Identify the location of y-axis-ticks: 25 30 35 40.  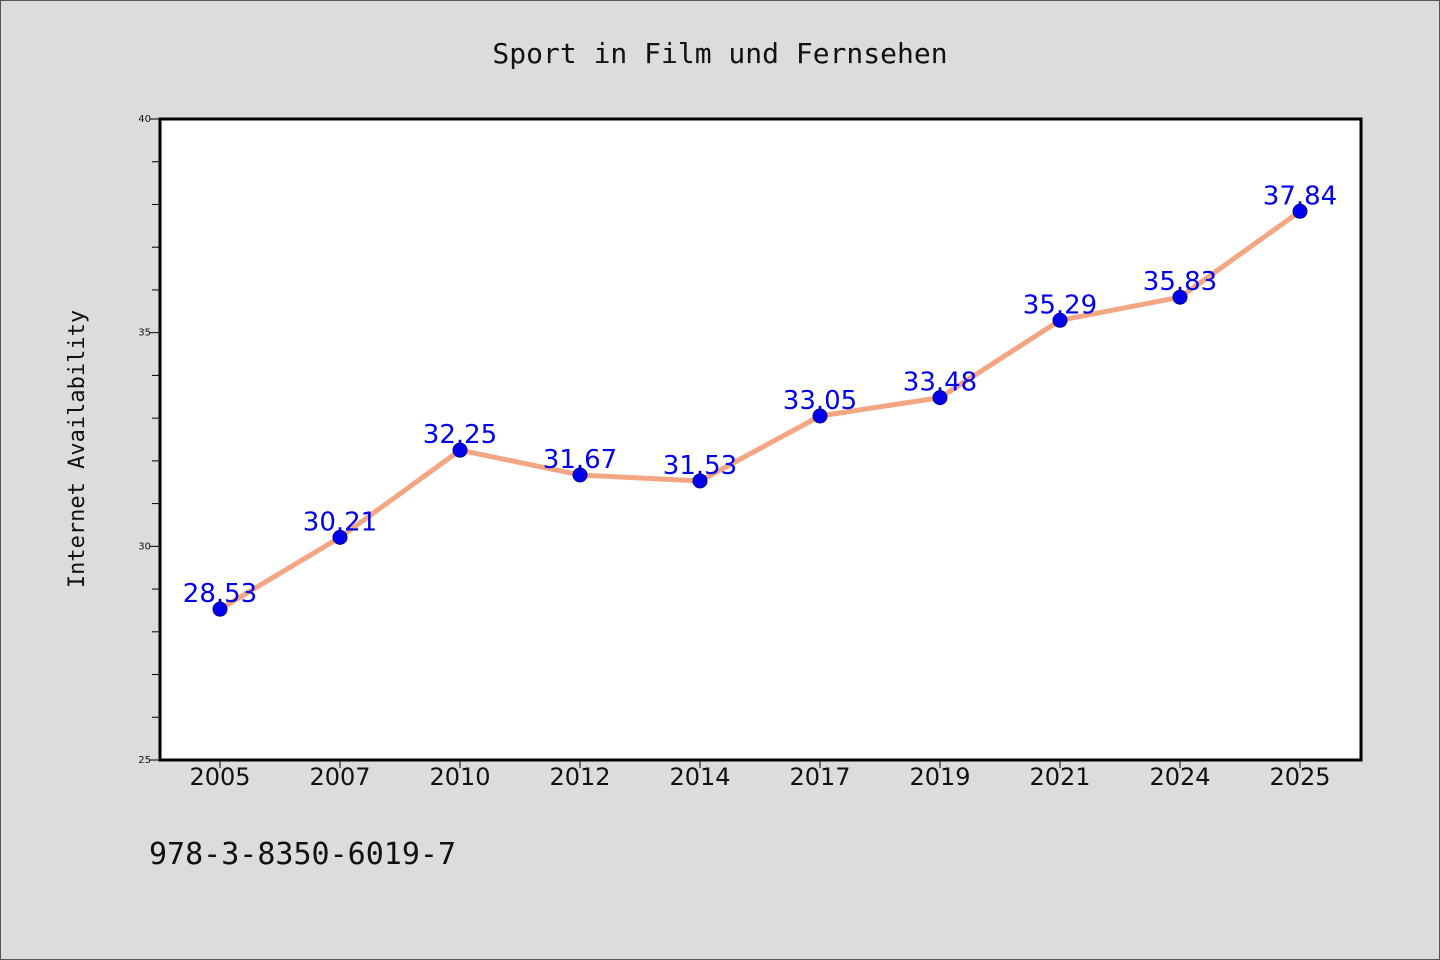
(149, 440).